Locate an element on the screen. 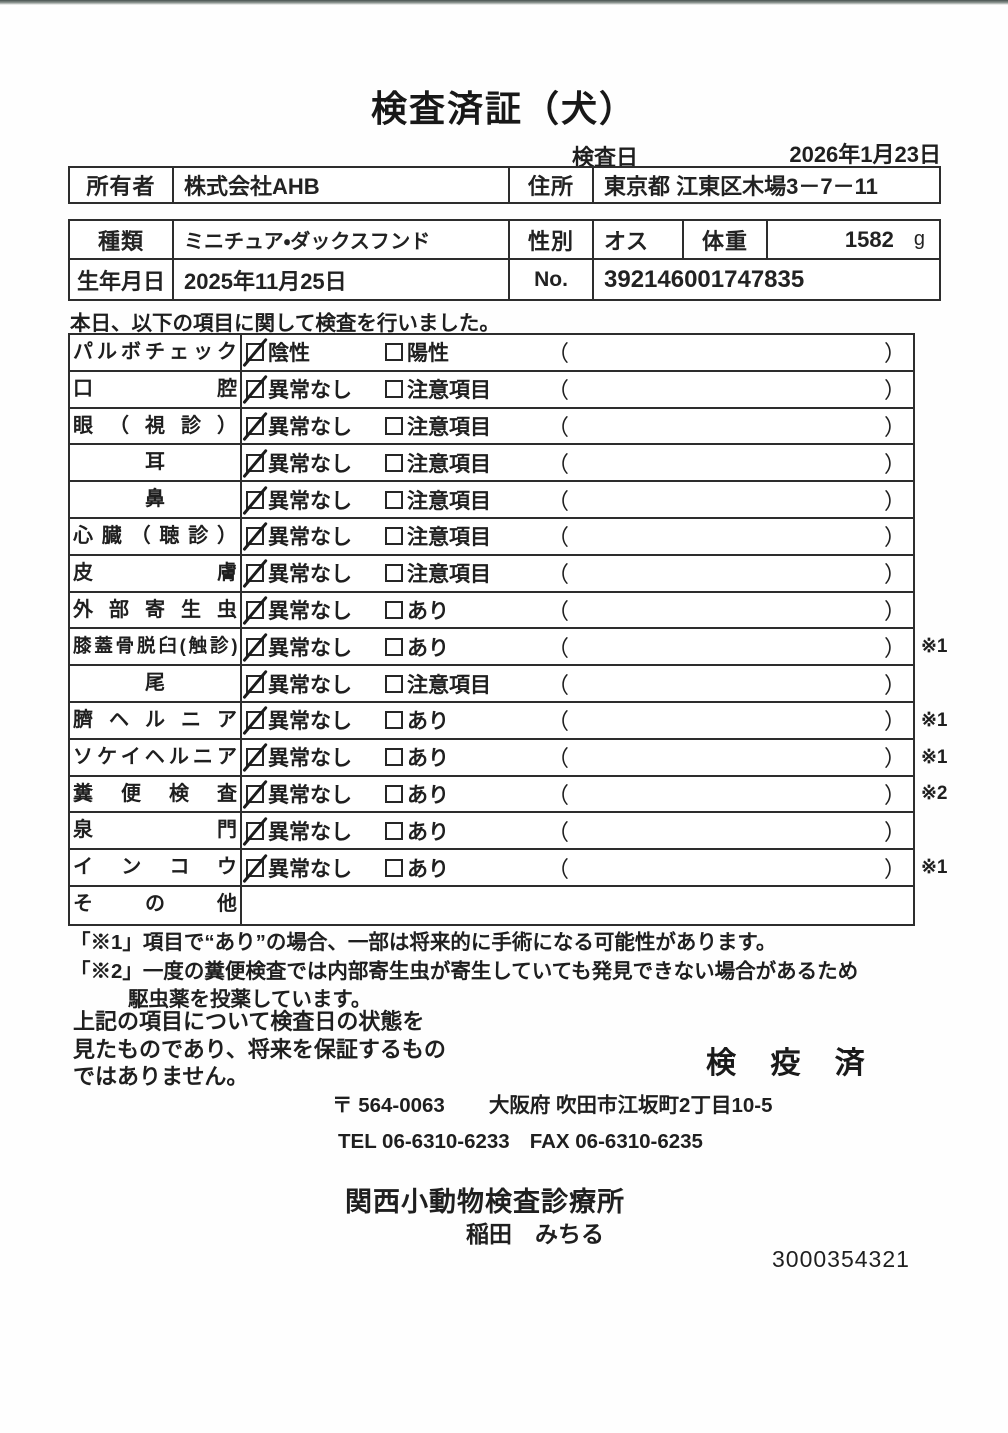 This screenshot has width=1008, height=1433. serial-number: 3000354321 is located at coordinates (841, 1259).